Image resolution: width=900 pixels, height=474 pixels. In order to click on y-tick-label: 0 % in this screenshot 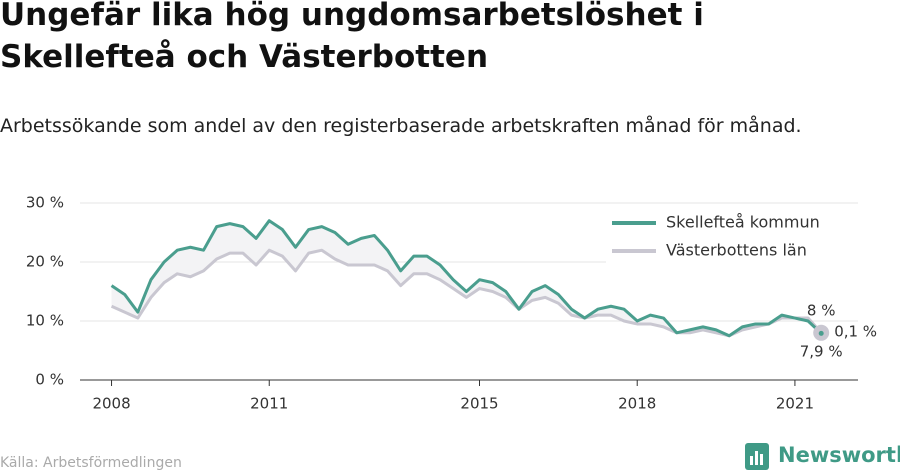, I will do `click(49, 380)`.